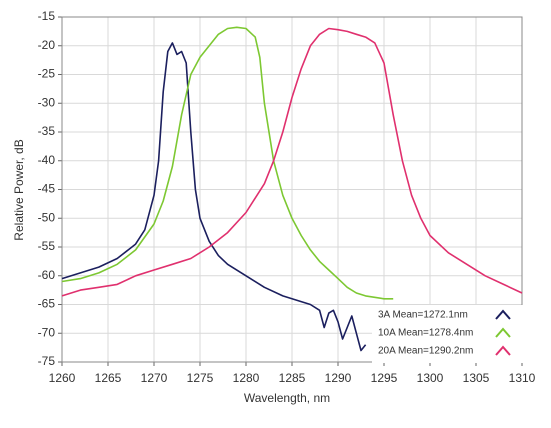 Image resolution: width=551 pixels, height=428 pixels. What do you see at coordinates (108, 378) in the screenshot?
I see `x-tick-label: 1265` at bounding box center [108, 378].